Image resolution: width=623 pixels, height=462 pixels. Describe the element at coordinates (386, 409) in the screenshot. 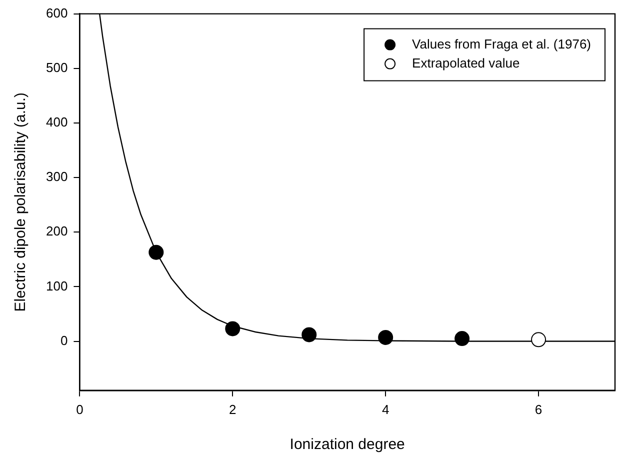

I see `x-tick-label: 4` at that location.